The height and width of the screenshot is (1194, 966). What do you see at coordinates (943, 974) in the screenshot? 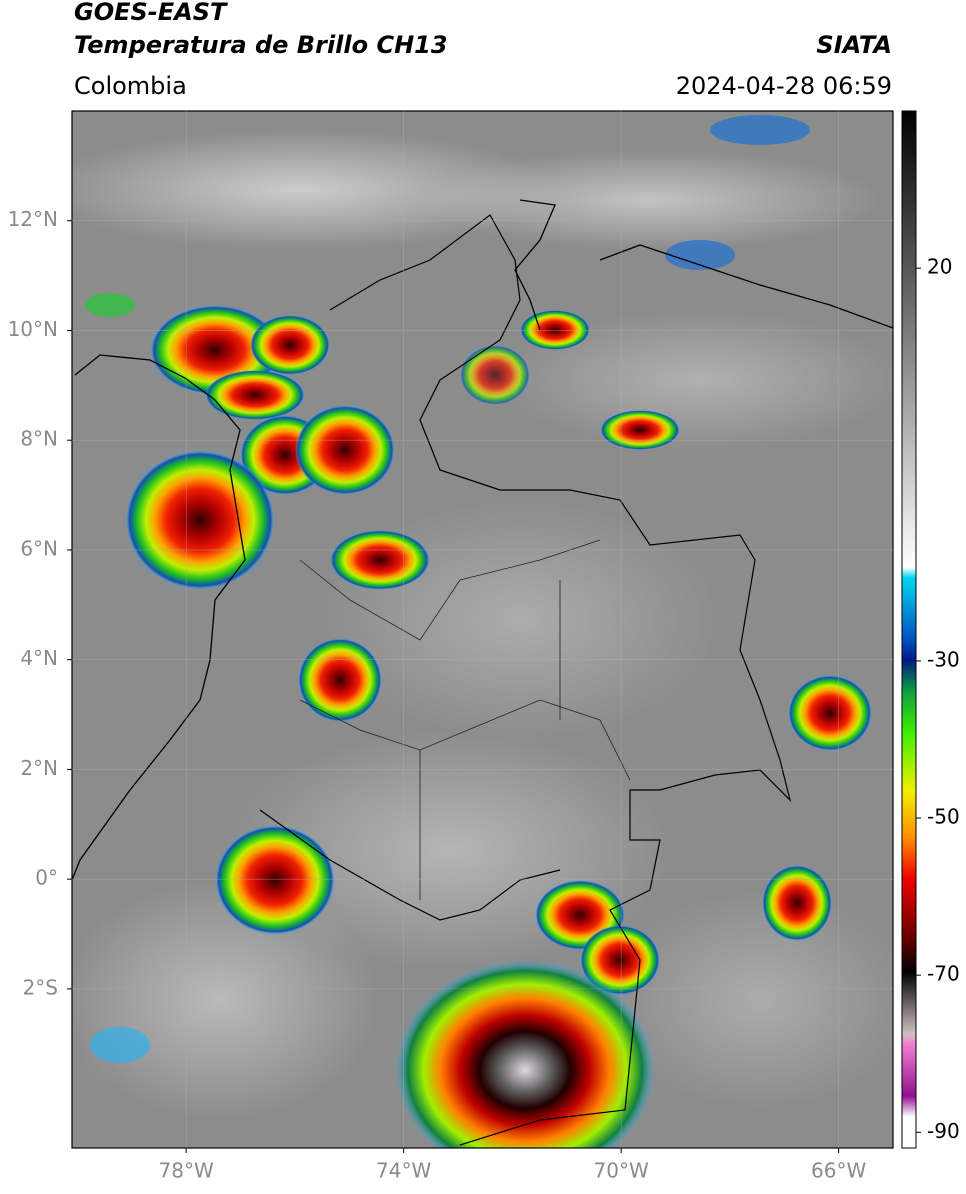
I see `colorbar-tick-label: -70` at bounding box center [943, 974].